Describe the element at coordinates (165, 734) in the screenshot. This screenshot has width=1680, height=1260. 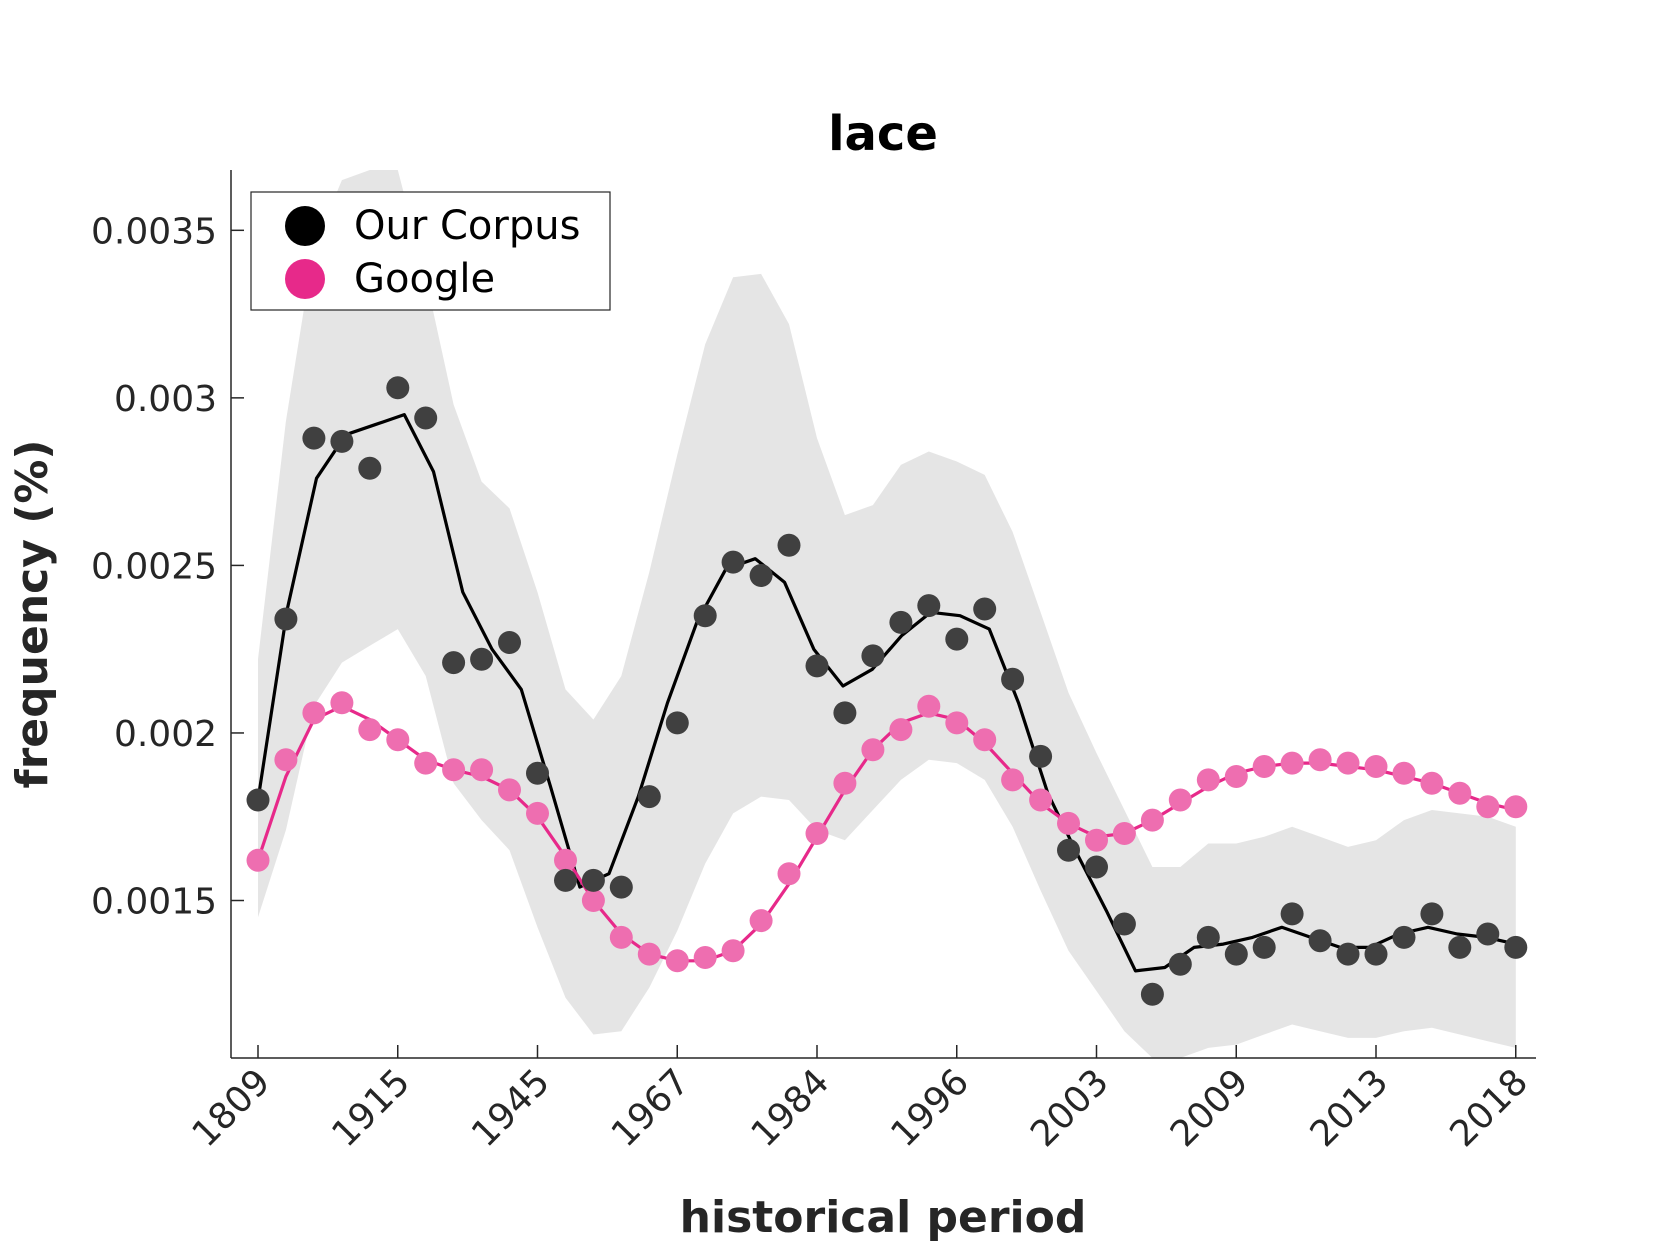
I see `y-tick-label: 0.002` at that location.